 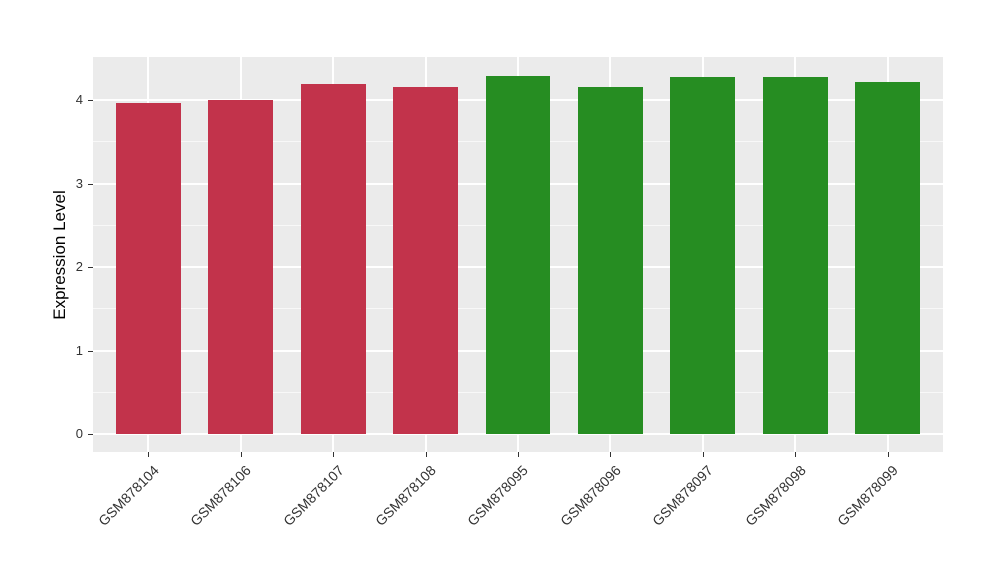 I want to click on bar-GSM878106, so click(x=241, y=267).